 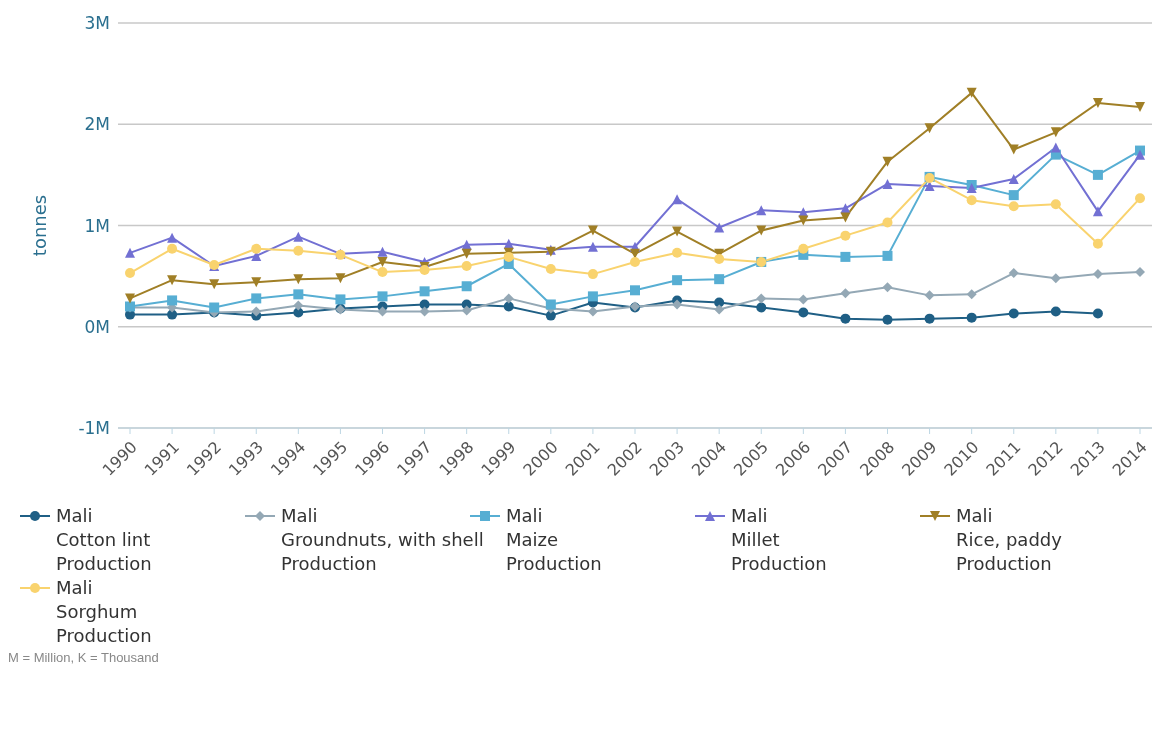 What do you see at coordinates (104, 540) in the screenshot?
I see `legend-label: Mali Cotton lint Production` at bounding box center [104, 540].